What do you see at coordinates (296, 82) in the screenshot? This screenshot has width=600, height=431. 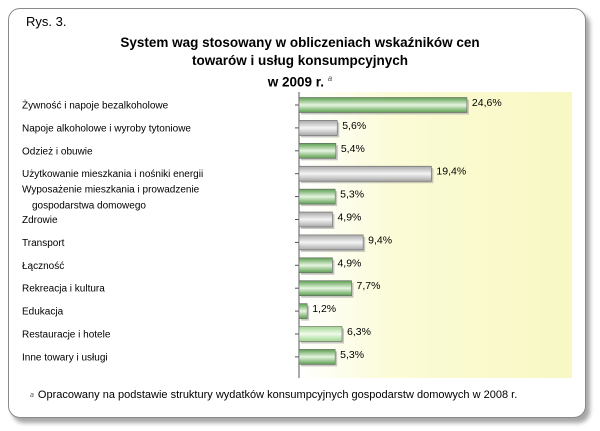 I see `chart-title-year: w 2009 r.` at bounding box center [296, 82].